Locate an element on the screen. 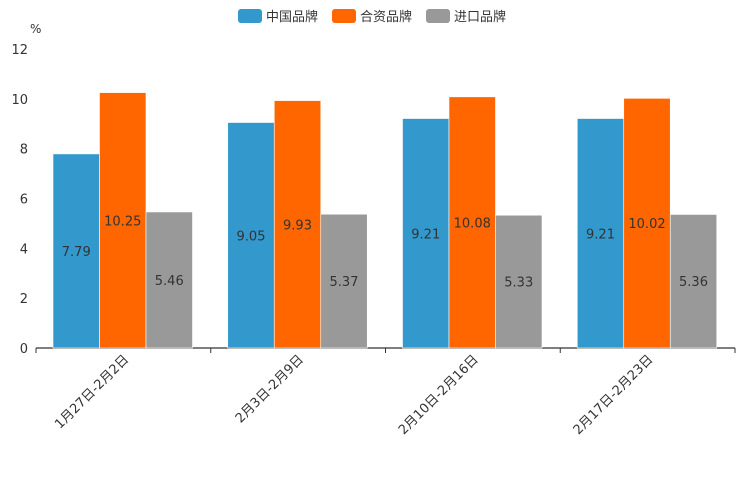 The image size is (744, 496). bar-value-label: 9.05 is located at coordinates (251, 236).